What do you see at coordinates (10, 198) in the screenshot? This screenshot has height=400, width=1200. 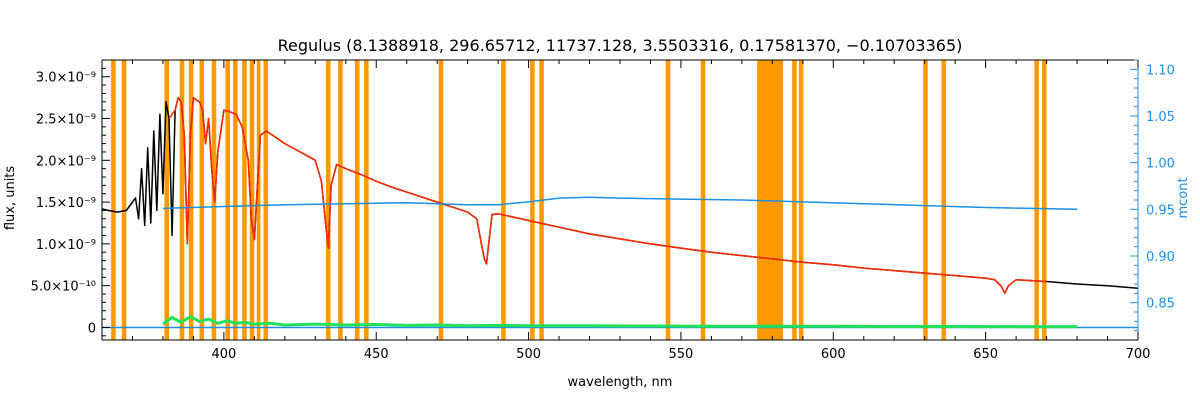 I see `y-axis-label: flux, units` at bounding box center [10, 198].